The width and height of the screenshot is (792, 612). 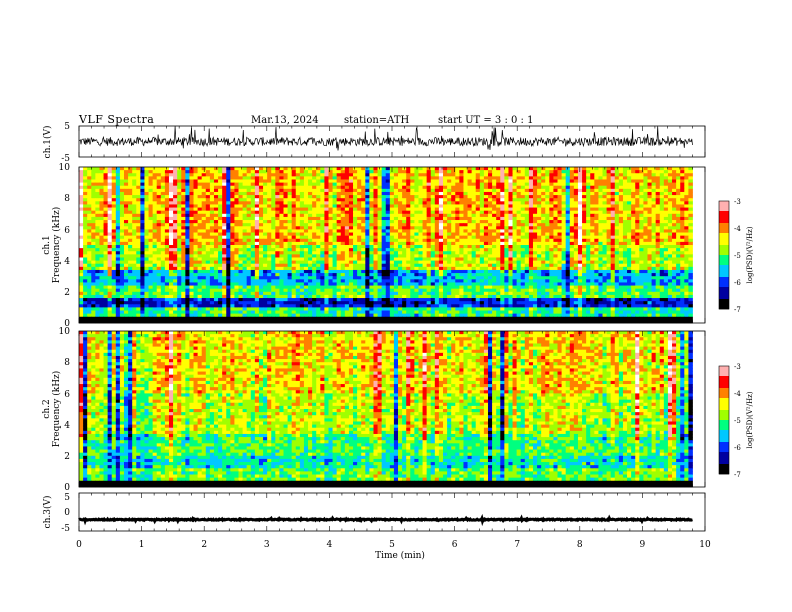 I want to click on ch1-ylabel: ch.1(V), so click(x=47, y=142).